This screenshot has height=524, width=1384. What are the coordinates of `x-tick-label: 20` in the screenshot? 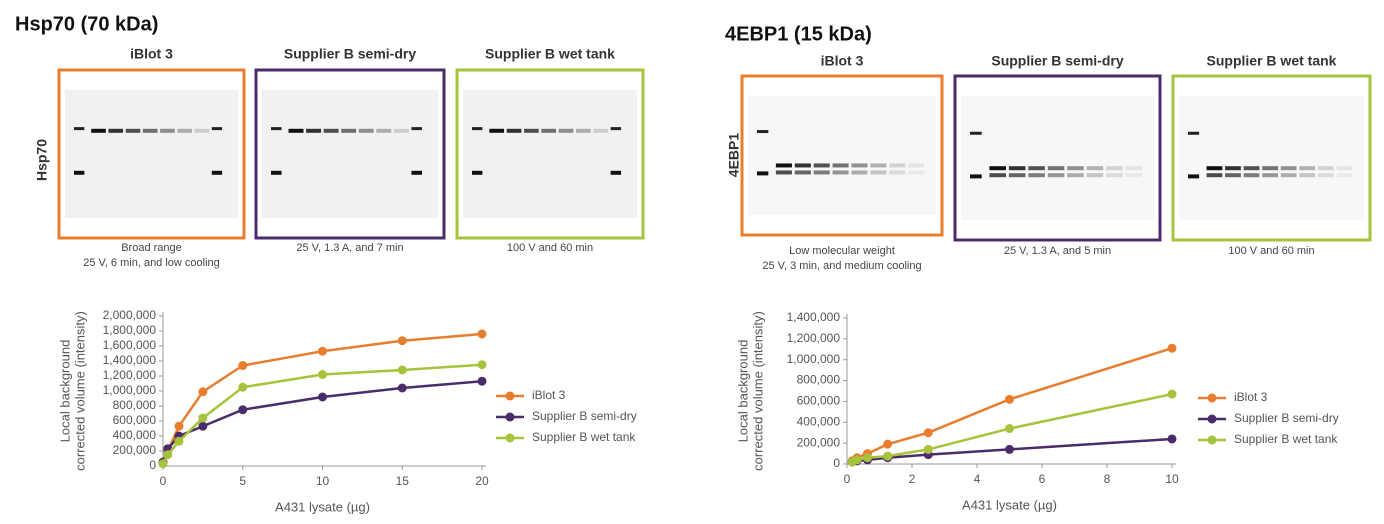 It's located at (482, 481).